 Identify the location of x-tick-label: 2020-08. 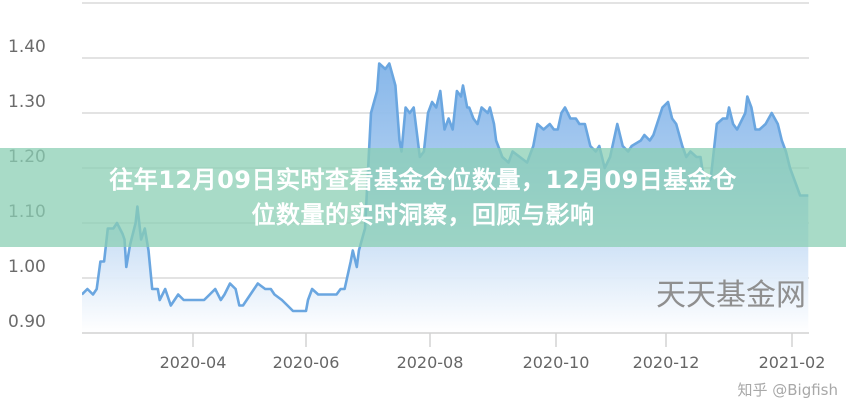
(430, 362).